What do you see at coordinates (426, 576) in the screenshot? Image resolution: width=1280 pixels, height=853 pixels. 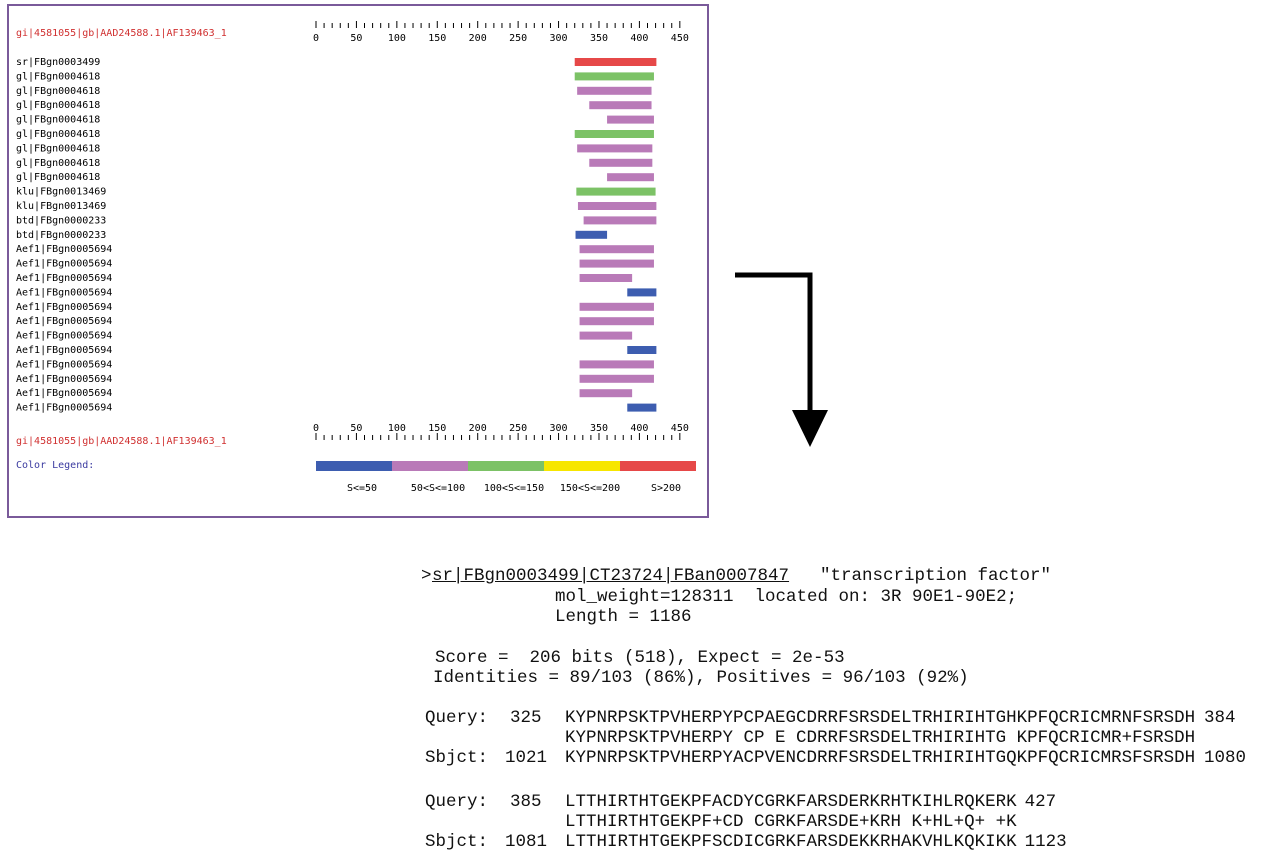 I see `prefix: >` at bounding box center [426, 576].